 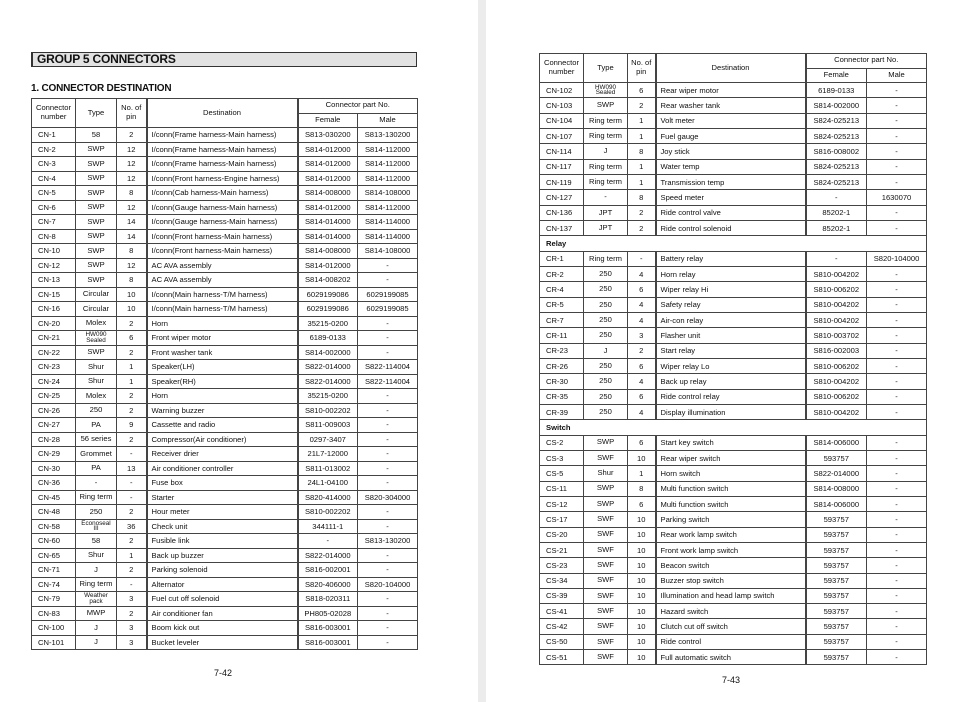 What do you see at coordinates (733, 381) in the screenshot?
I see `table-row: CR-30 250 4 Back up relay S810-004202-` at bounding box center [733, 381].